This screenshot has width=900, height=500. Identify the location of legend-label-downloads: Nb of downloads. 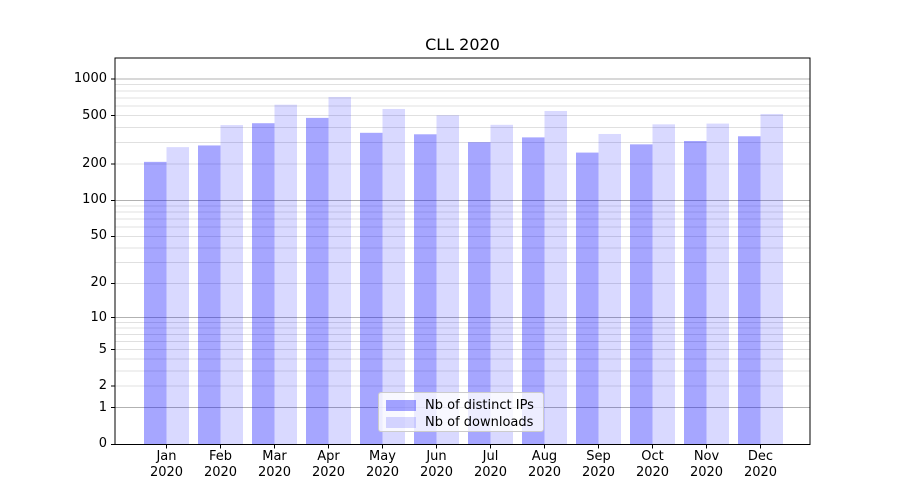
(479, 422).